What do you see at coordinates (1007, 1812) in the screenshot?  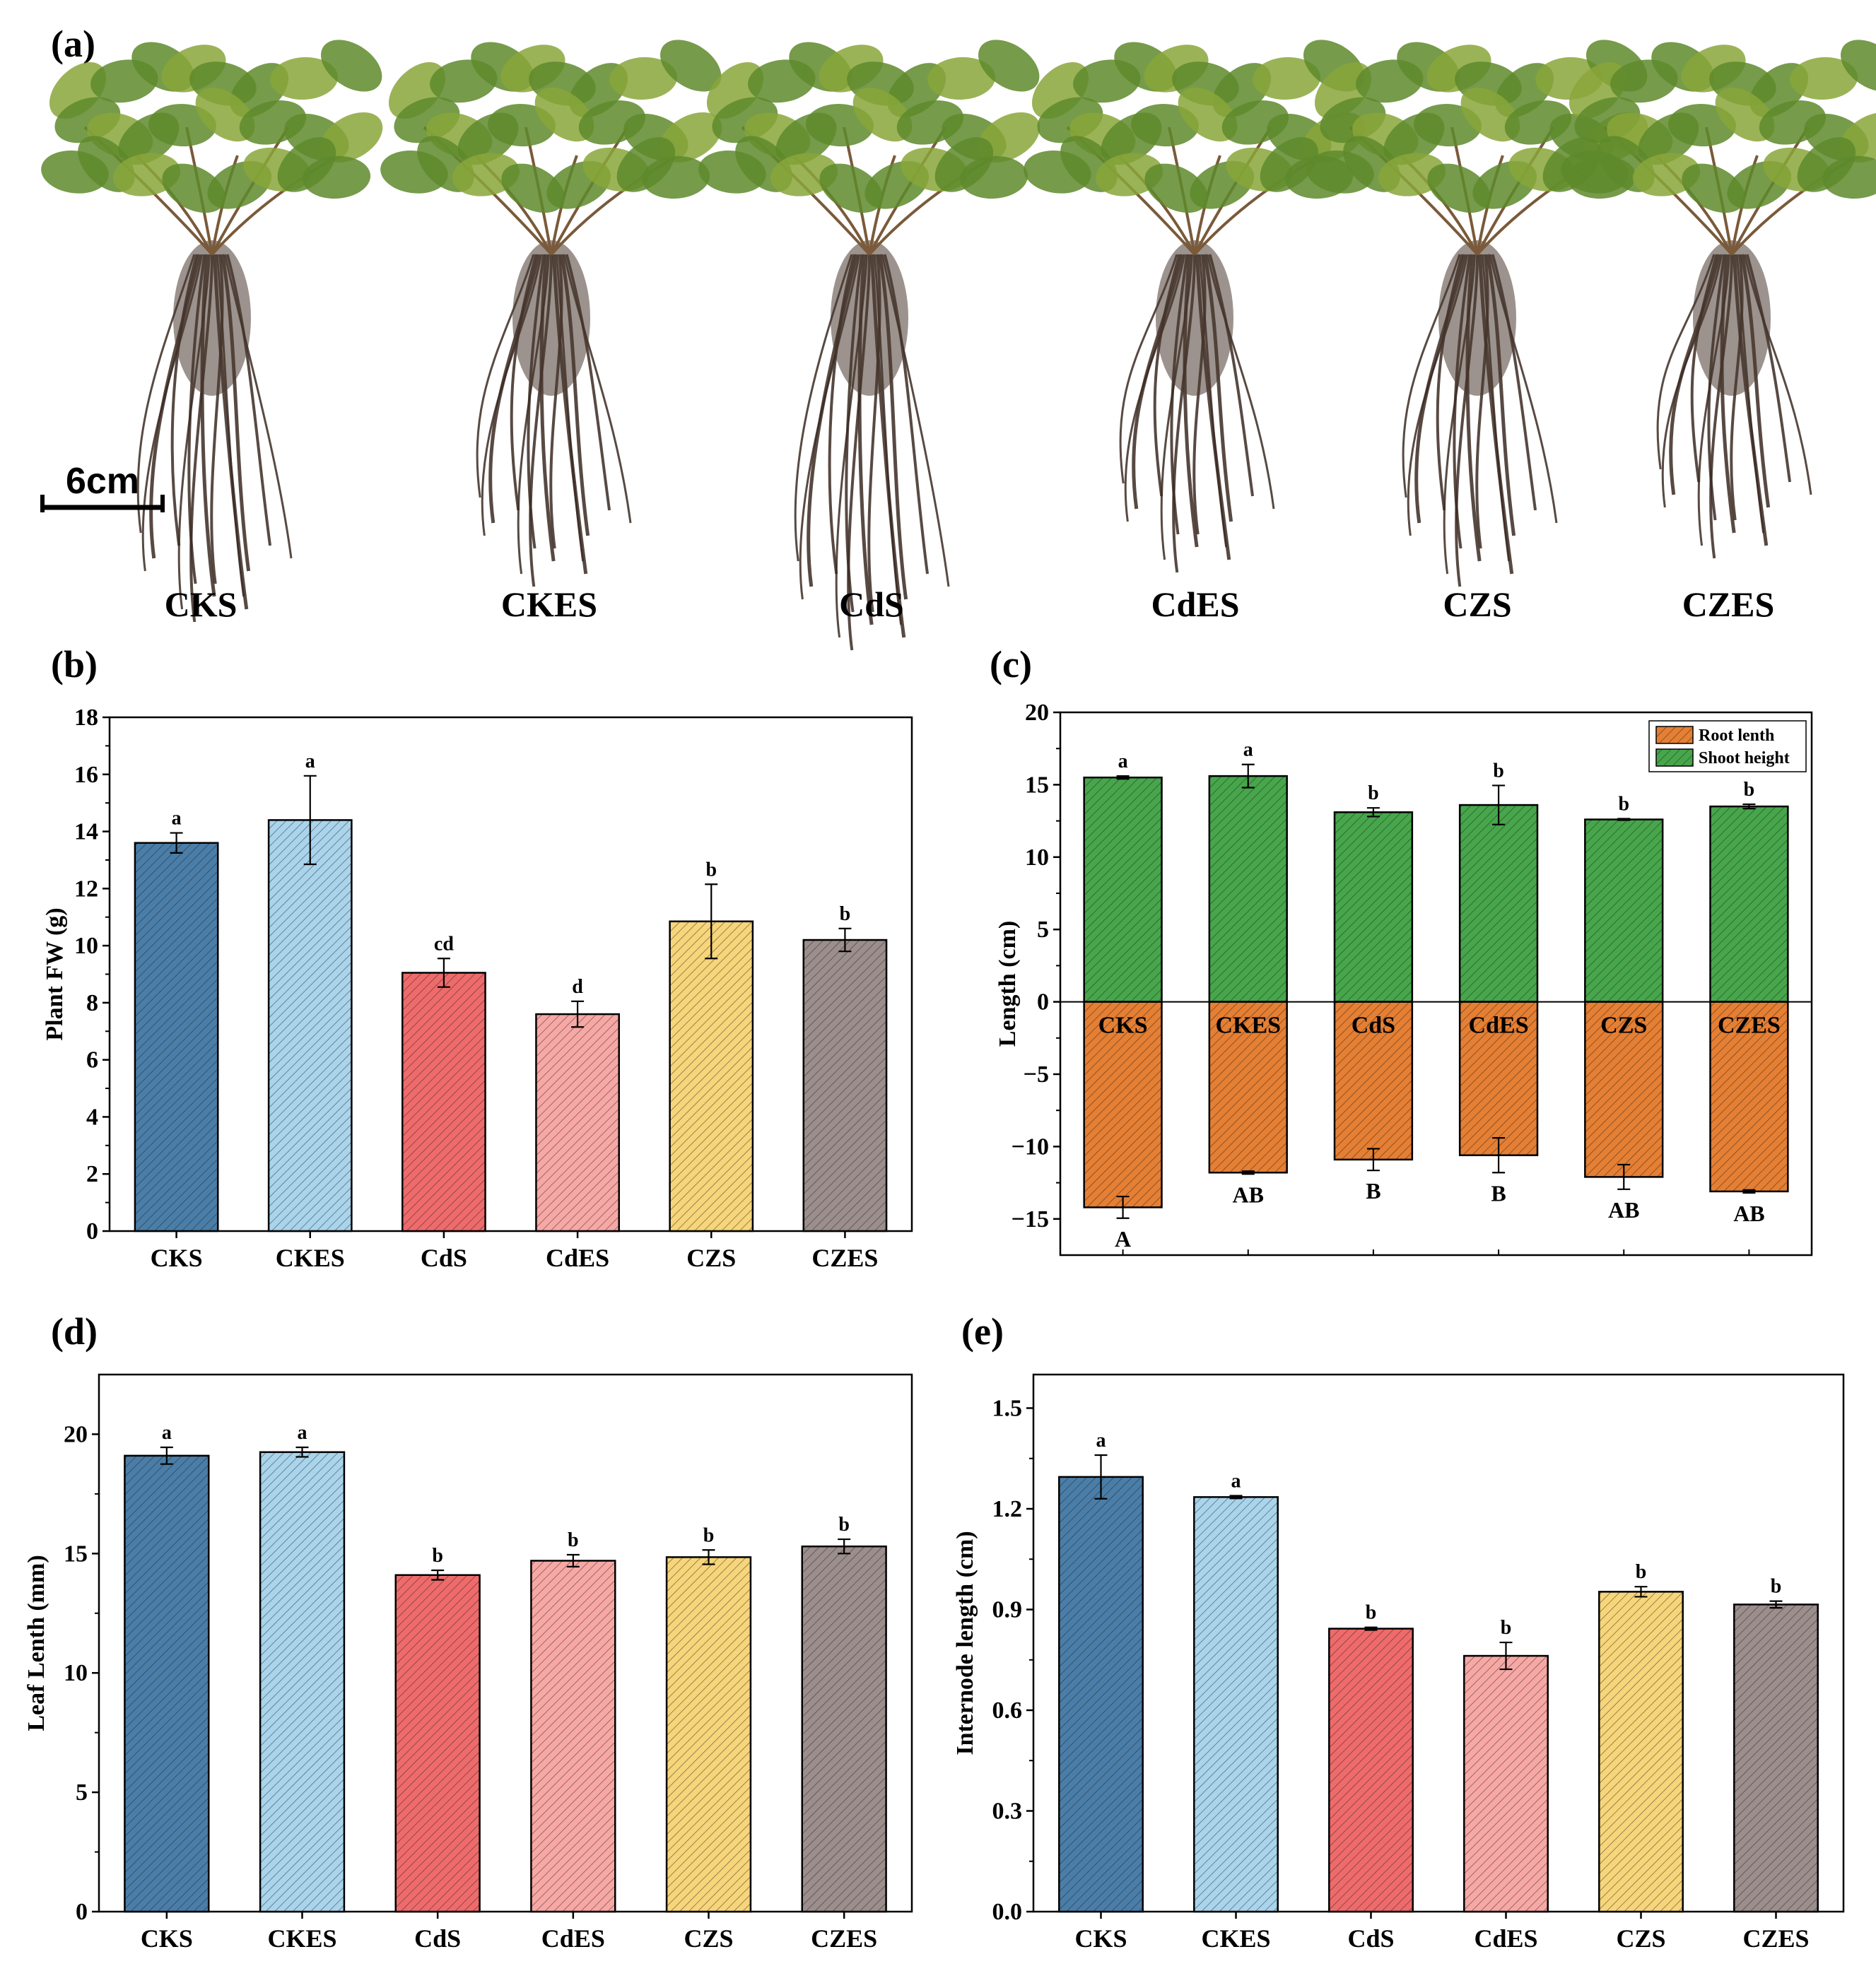 I see `y-tick-label: 0.3` at bounding box center [1007, 1812].